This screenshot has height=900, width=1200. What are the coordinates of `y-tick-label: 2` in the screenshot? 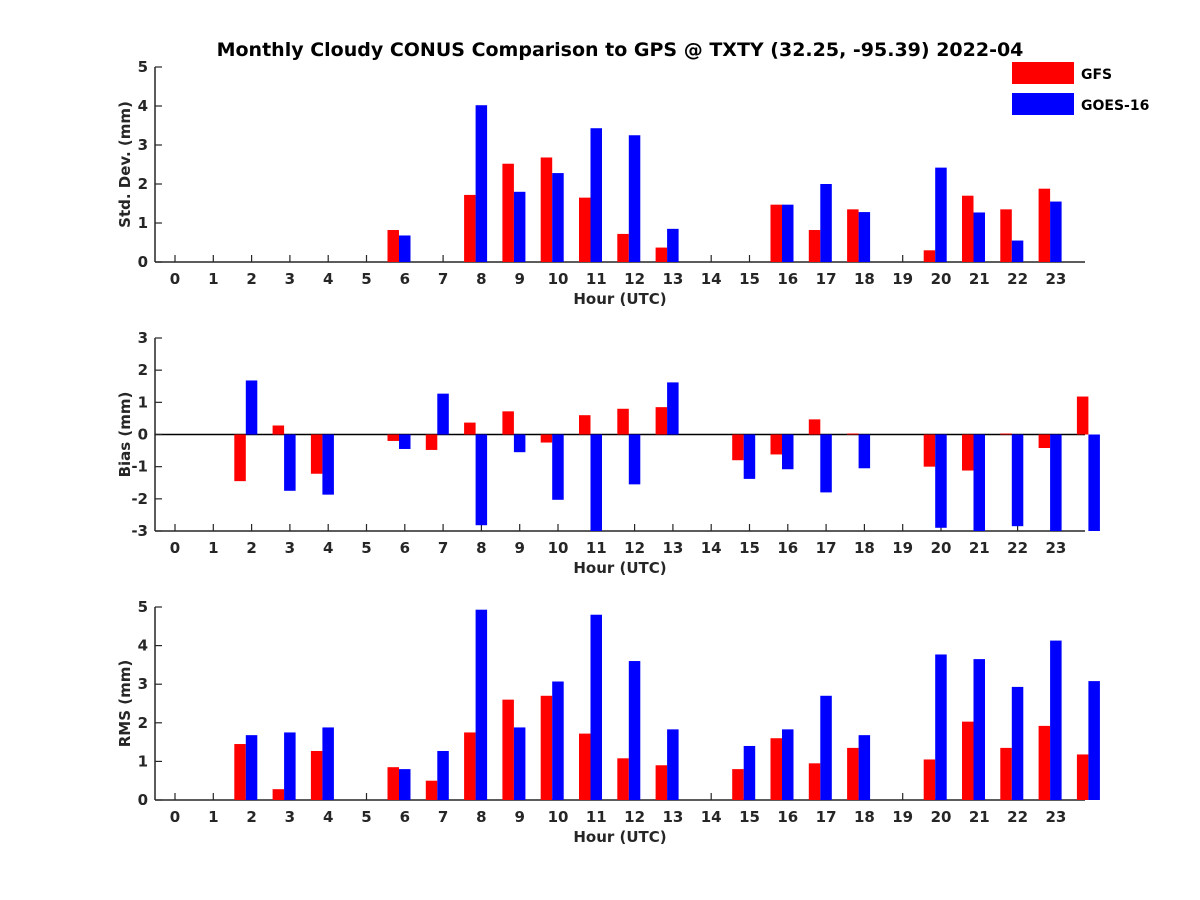 It's located at (143, 184).